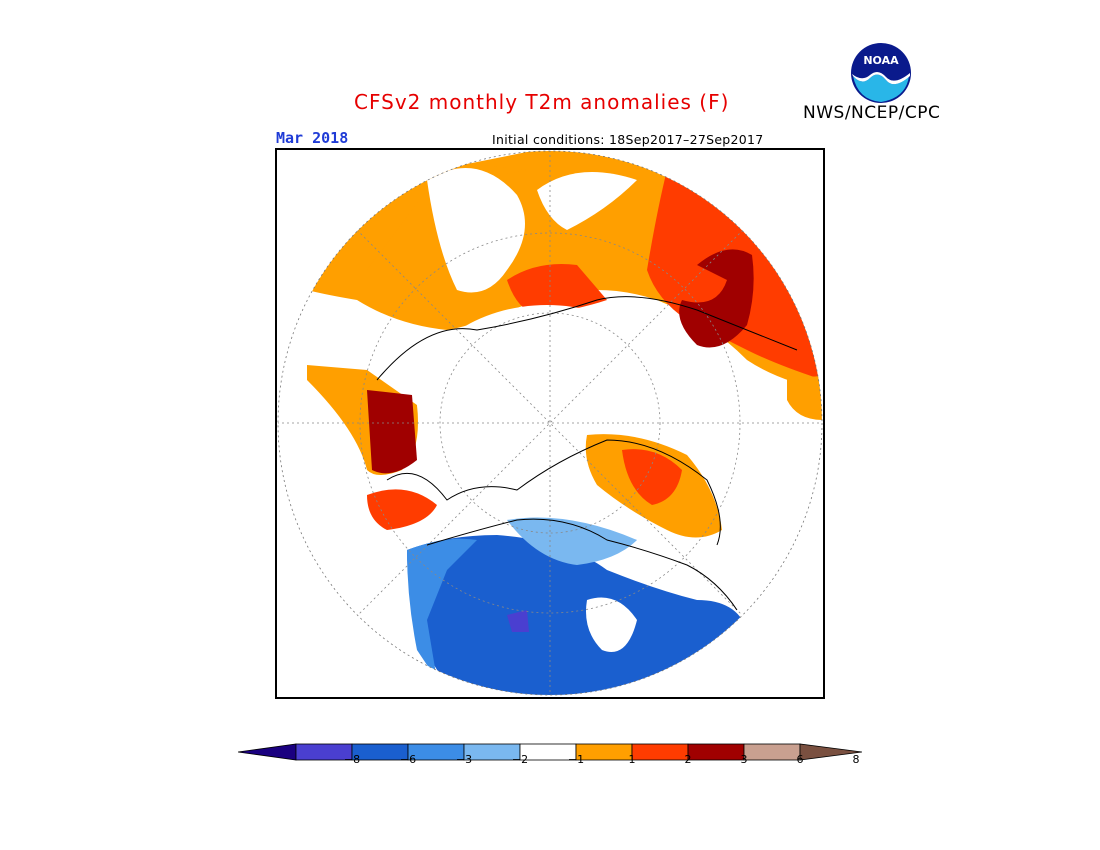 The width and height of the screenshot is (1100, 850). Describe the element at coordinates (881, 60) in the screenshot. I see `logo-text: NOAA` at that location.